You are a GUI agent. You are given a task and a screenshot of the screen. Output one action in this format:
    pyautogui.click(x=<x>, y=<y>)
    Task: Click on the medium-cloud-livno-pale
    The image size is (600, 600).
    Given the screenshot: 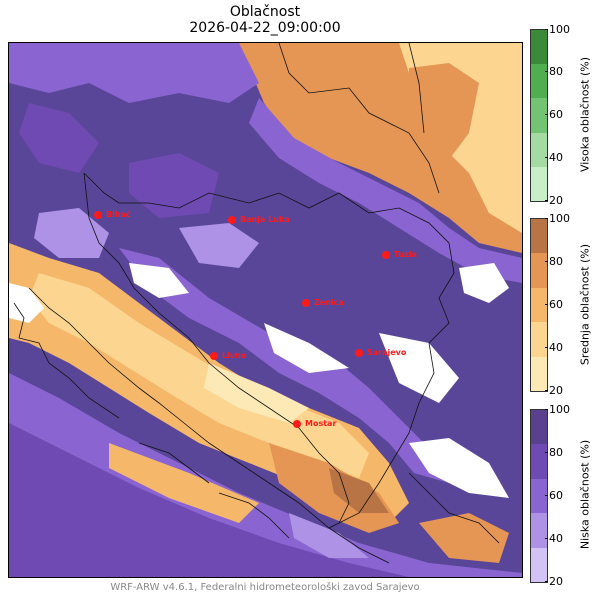 What is the action you would take?
    pyautogui.click(x=256, y=393)
    